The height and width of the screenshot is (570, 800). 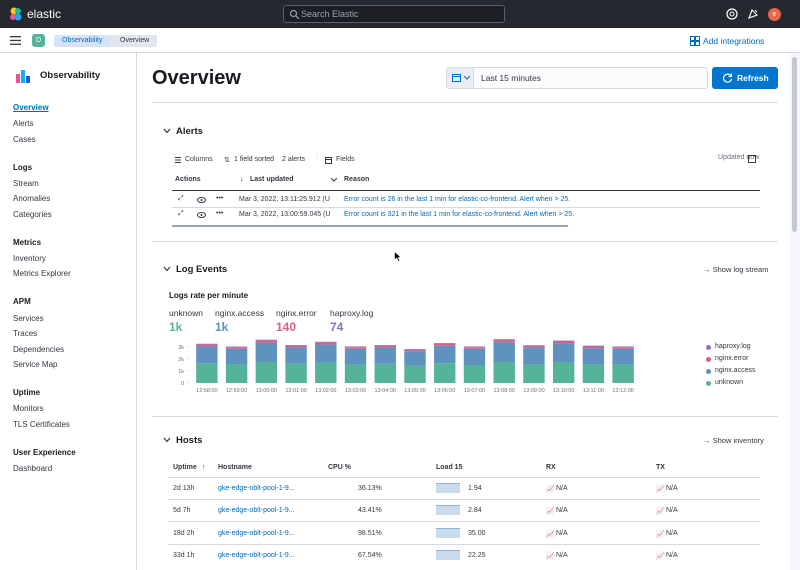 What do you see at coordinates (328, 160) in the screenshot?
I see `fields-icon` at bounding box center [328, 160].